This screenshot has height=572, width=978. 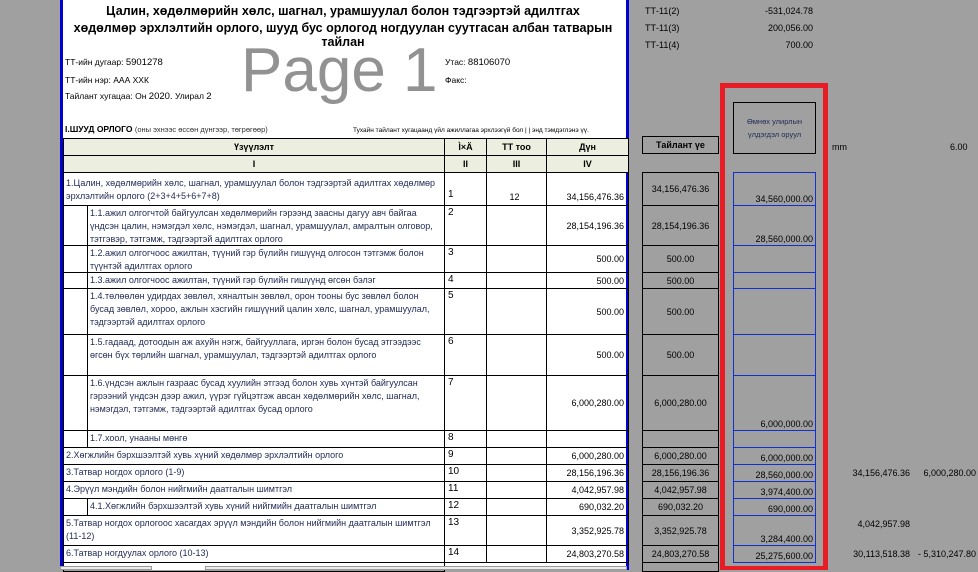 What do you see at coordinates (587, 507) in the screenshot?
I see `amount: 690,032.20` at bounding box center [587, 507].